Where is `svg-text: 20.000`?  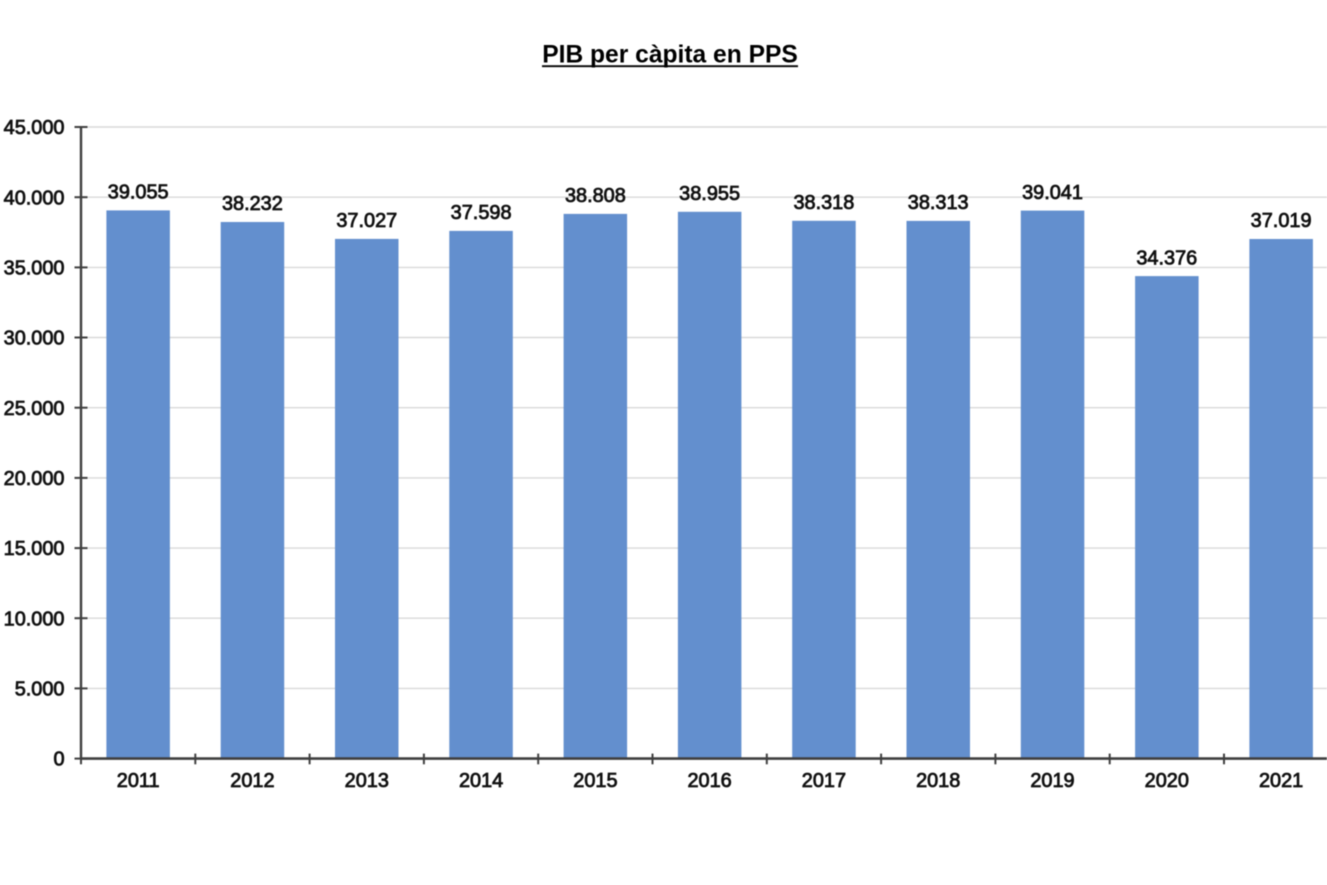
svg-text: 20.000 is located at coordinates (34, 479).